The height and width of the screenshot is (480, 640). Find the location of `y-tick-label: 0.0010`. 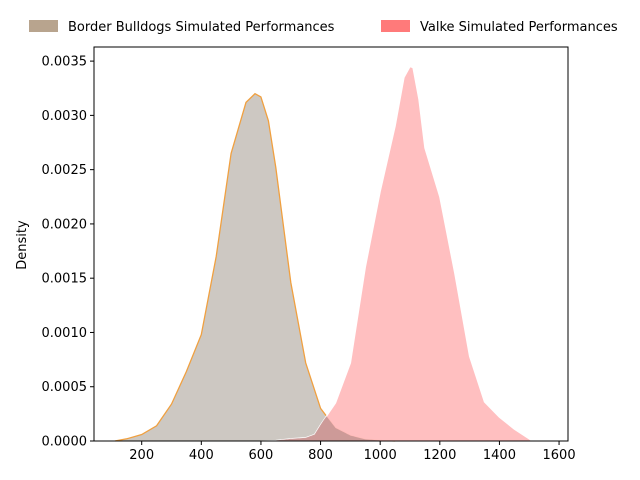

y-tick-label: 0.0010 is located at coordinates (65, 333).